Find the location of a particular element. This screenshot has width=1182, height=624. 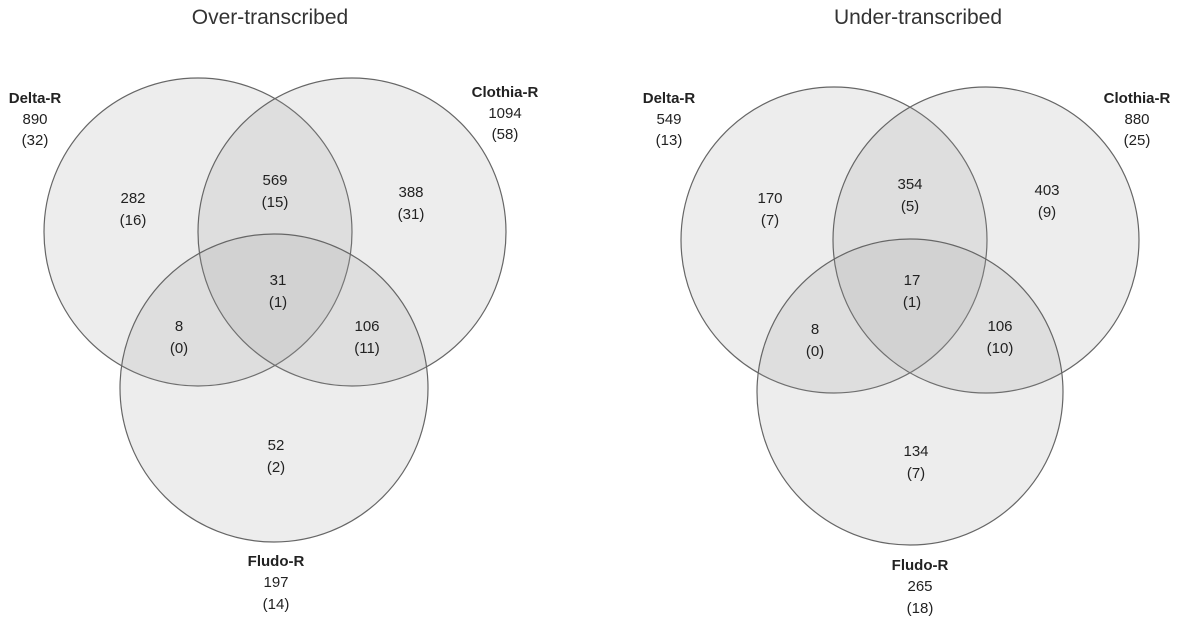

region-clothia-fludo-sub: (10) is located at coordinates (1000, 348).